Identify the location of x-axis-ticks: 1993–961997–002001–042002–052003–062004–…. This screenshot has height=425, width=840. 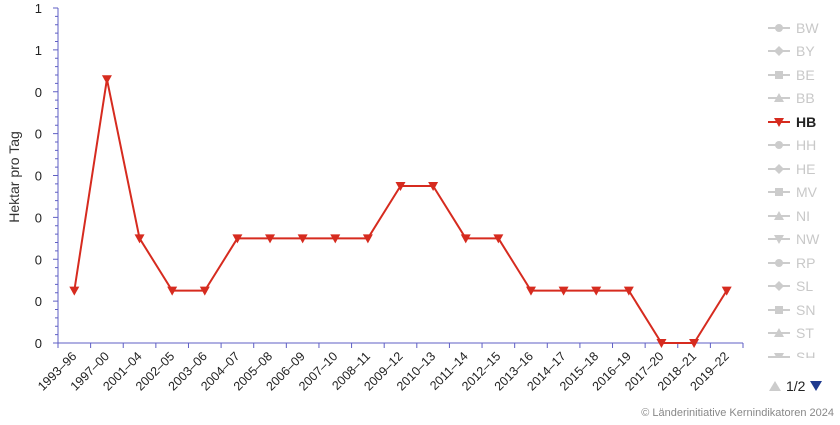
(389, 368).